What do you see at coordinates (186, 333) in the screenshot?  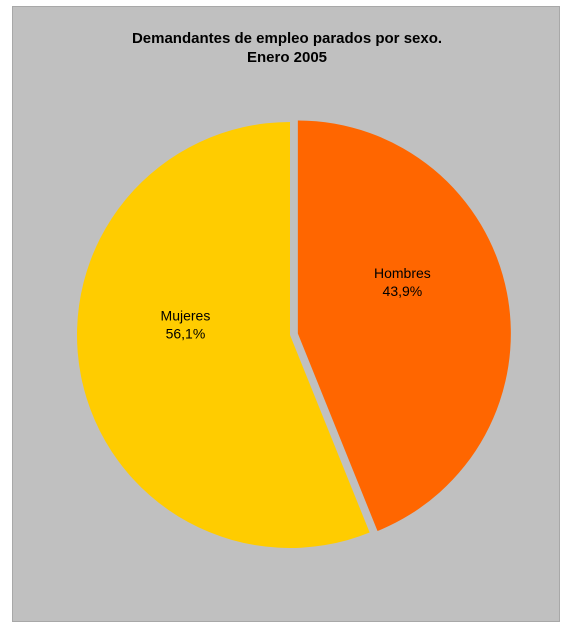 I see `slice-value-mujeres: 56,1%` at bounding box center [186, 333].